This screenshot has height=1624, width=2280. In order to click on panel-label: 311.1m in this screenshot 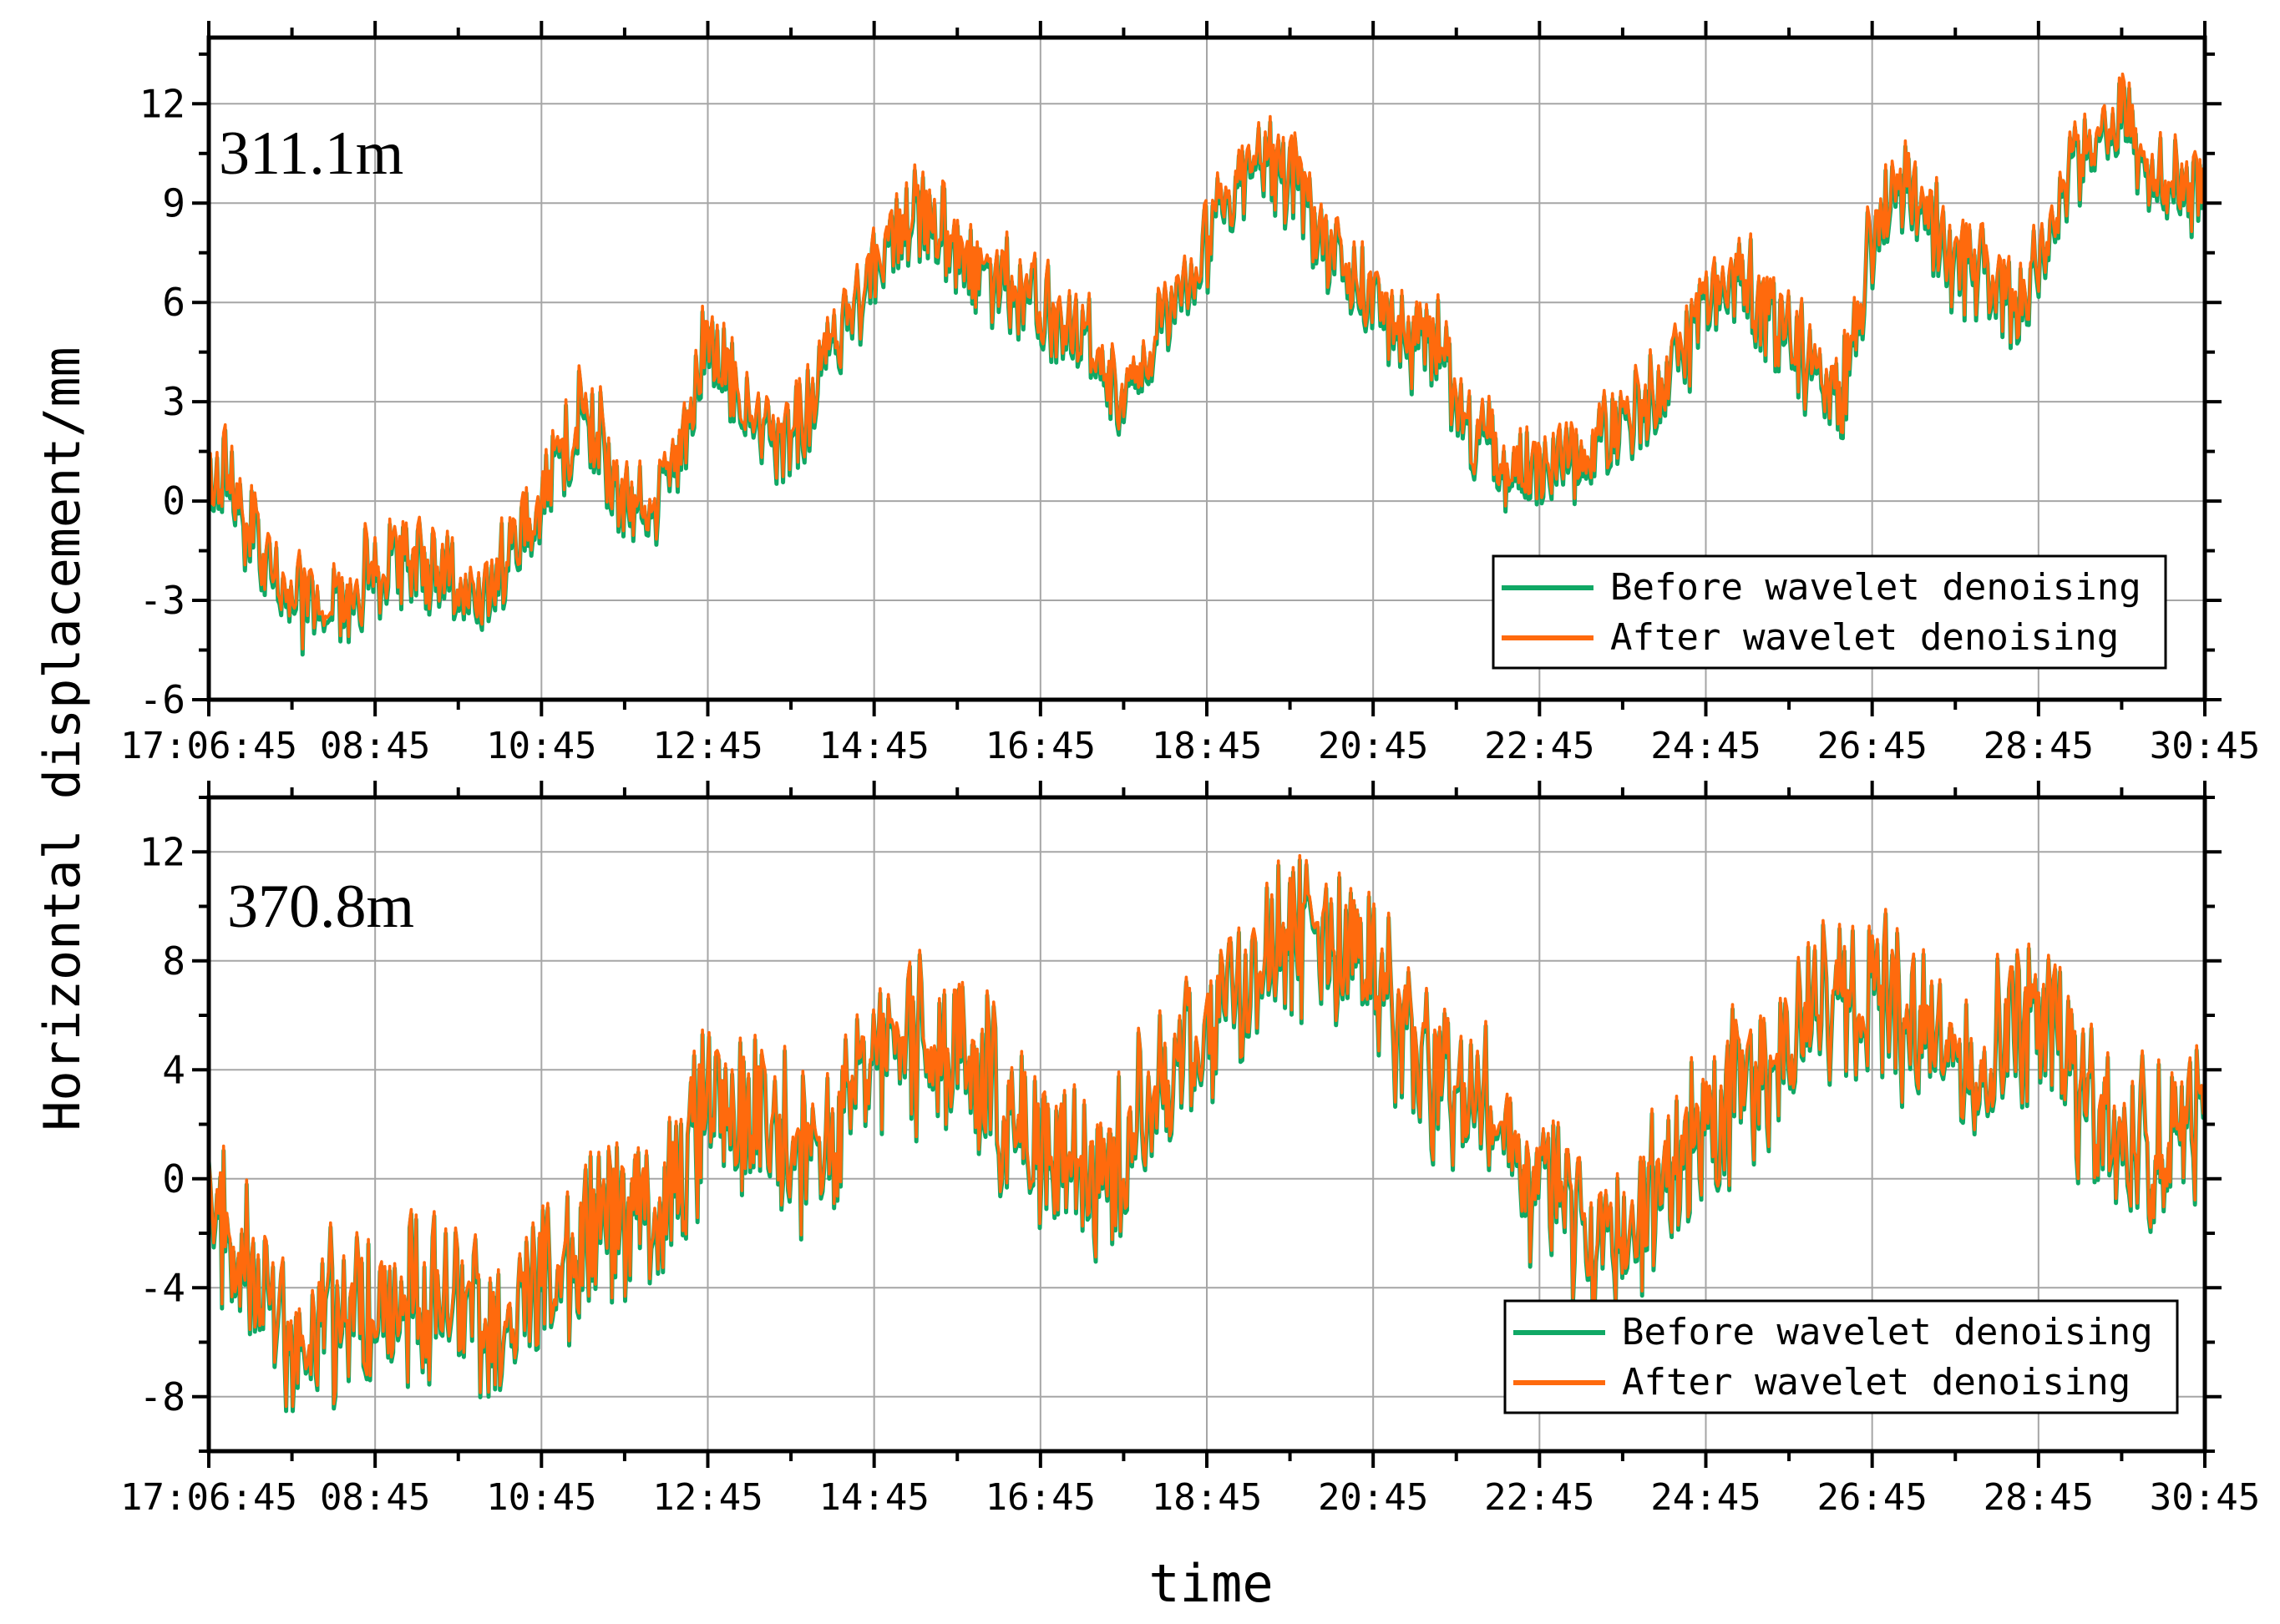, I will do `click(311, 153)`.